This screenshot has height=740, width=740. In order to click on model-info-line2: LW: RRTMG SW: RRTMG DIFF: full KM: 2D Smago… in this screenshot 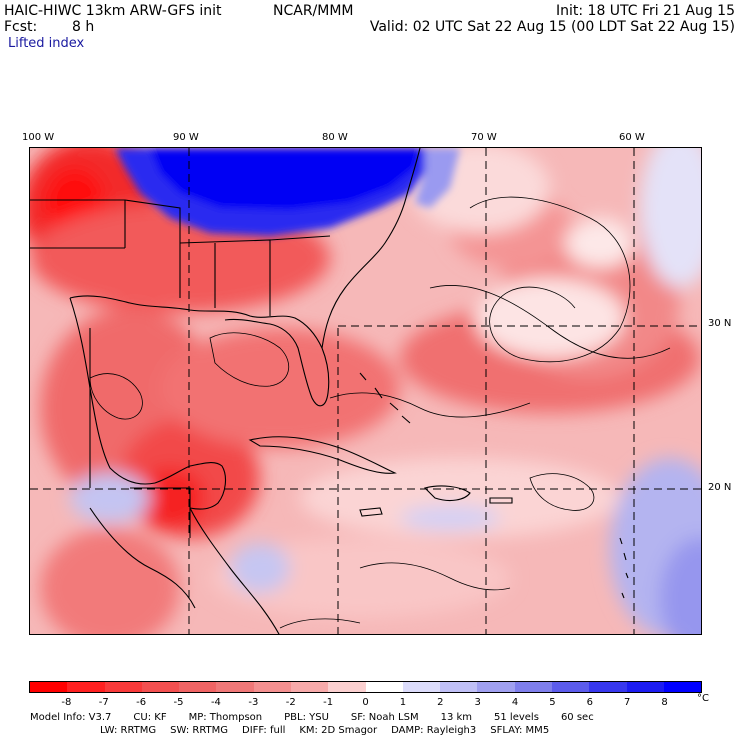, I will do `click(331, 731)`.